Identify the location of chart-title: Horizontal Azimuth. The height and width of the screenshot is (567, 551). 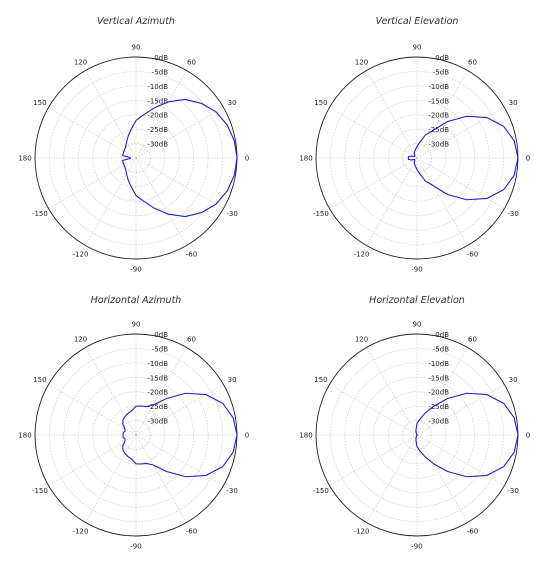
(136, 300).